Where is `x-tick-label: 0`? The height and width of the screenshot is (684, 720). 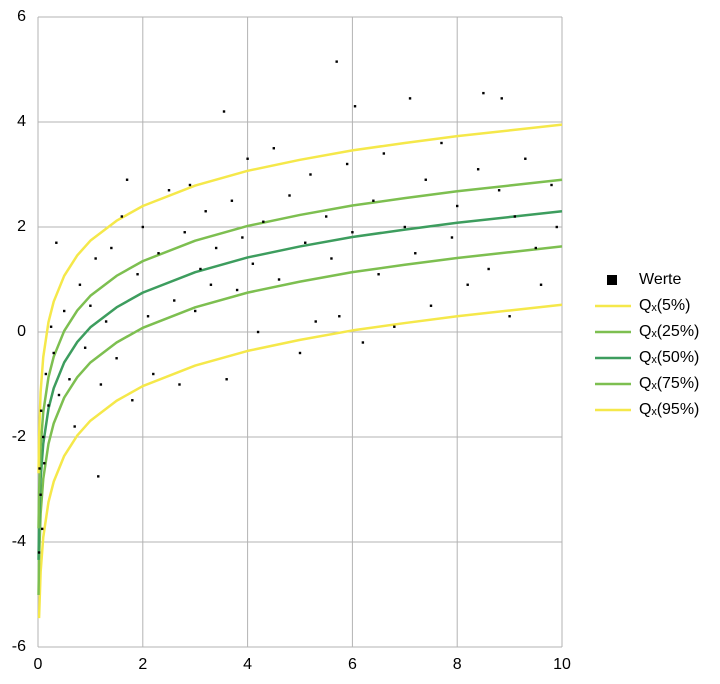
x-tick-label: 0 is located at coordinates (38, 664).